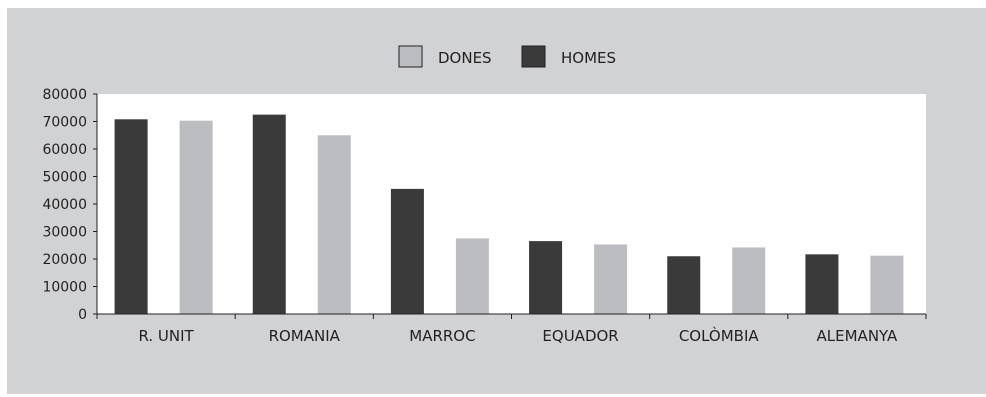 This screenshot has height=397, width=986. I want to click on legend-swatch-homes, so click(533, 56).